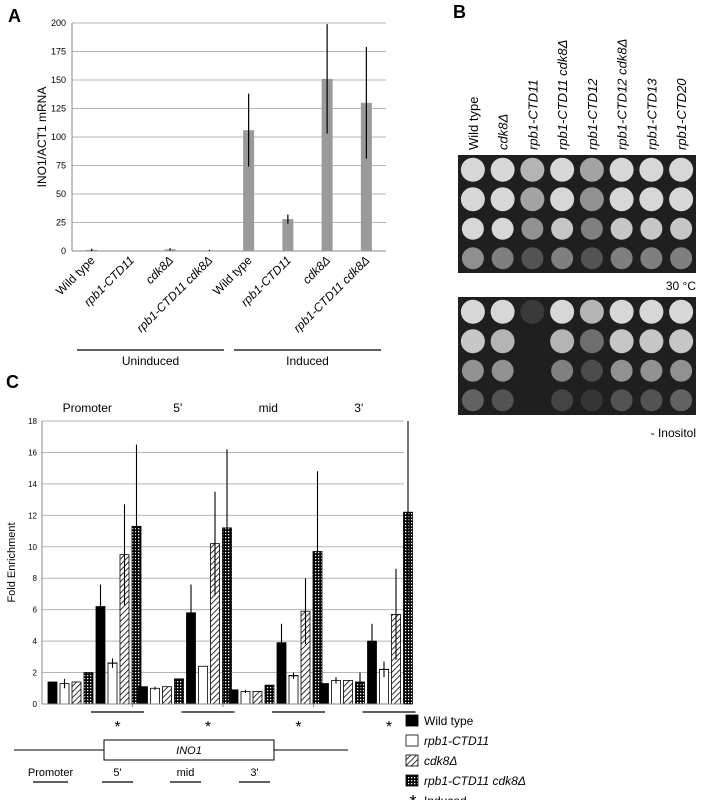 Image resolution: width=701 pixels, height=800 pixels. What do you see at coordinates (177, 408) in the screenshot?
I see `chart-c-category-label: 5'` at bounding box center [177, 408].